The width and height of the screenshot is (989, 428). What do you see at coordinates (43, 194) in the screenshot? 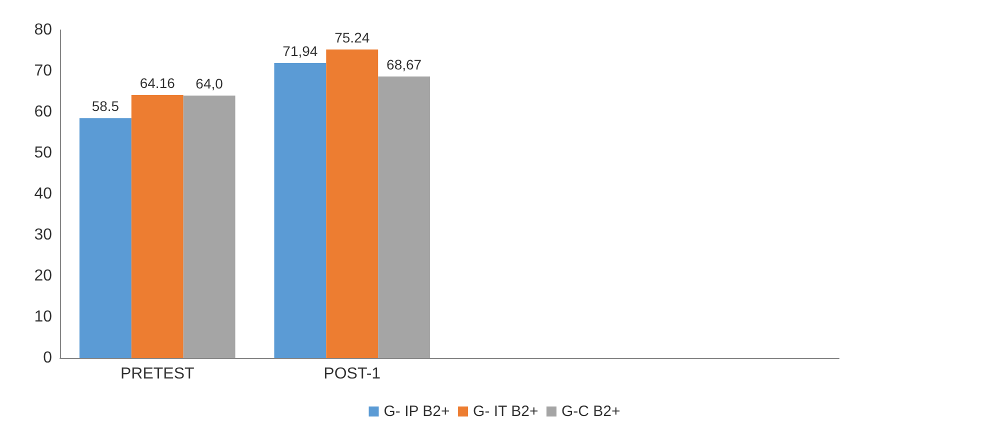
I see `y-tick-label: 40` at bounding box center [43, 194].